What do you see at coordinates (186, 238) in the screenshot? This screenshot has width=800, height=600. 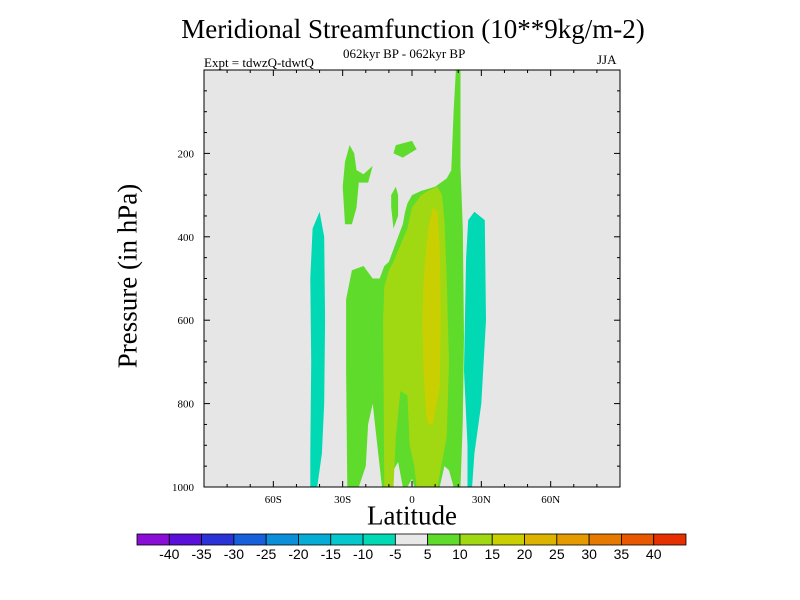 I see `y-tick-label: 400` at bounding box center [186, 238].